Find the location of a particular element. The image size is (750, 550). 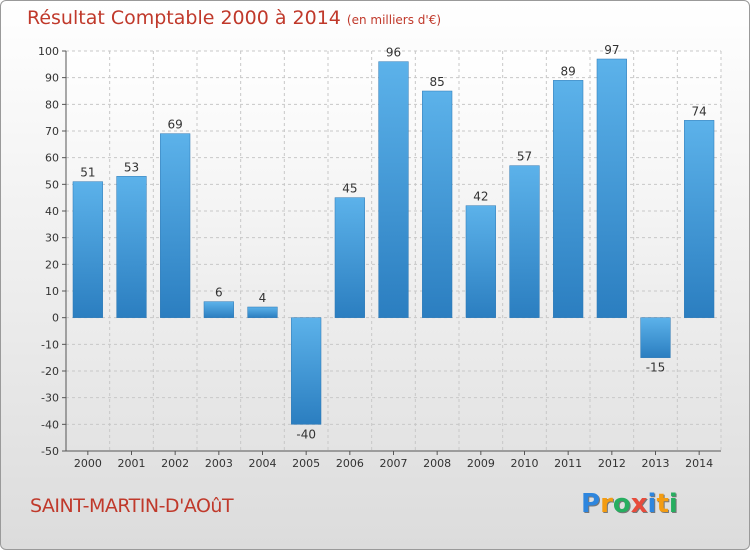

logo-letter: x is located at coordinates (639, 504).